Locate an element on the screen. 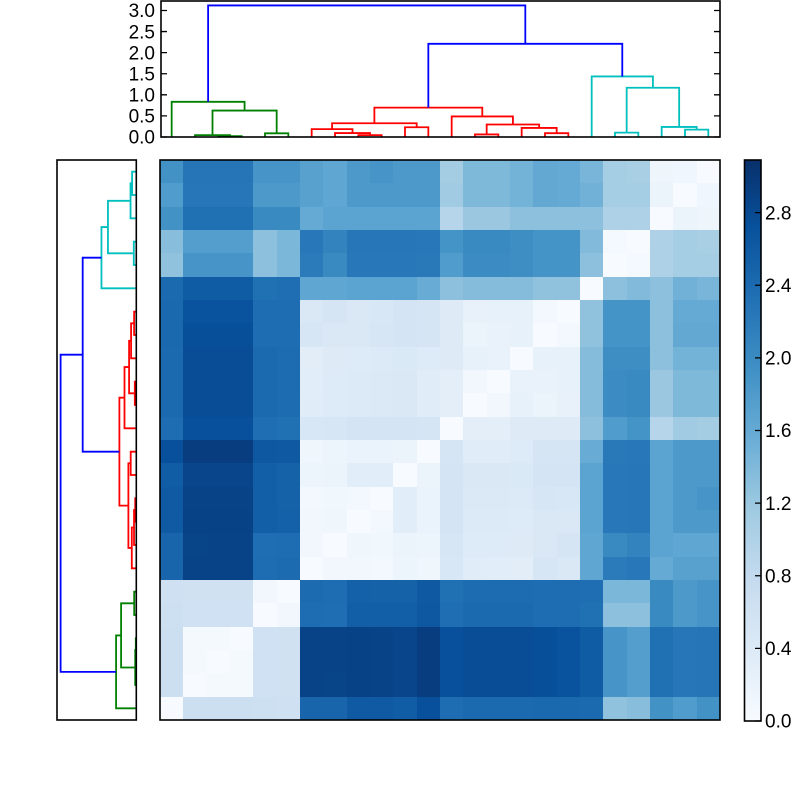  svg-text: 1.0 is located at coordinates (142, 96).